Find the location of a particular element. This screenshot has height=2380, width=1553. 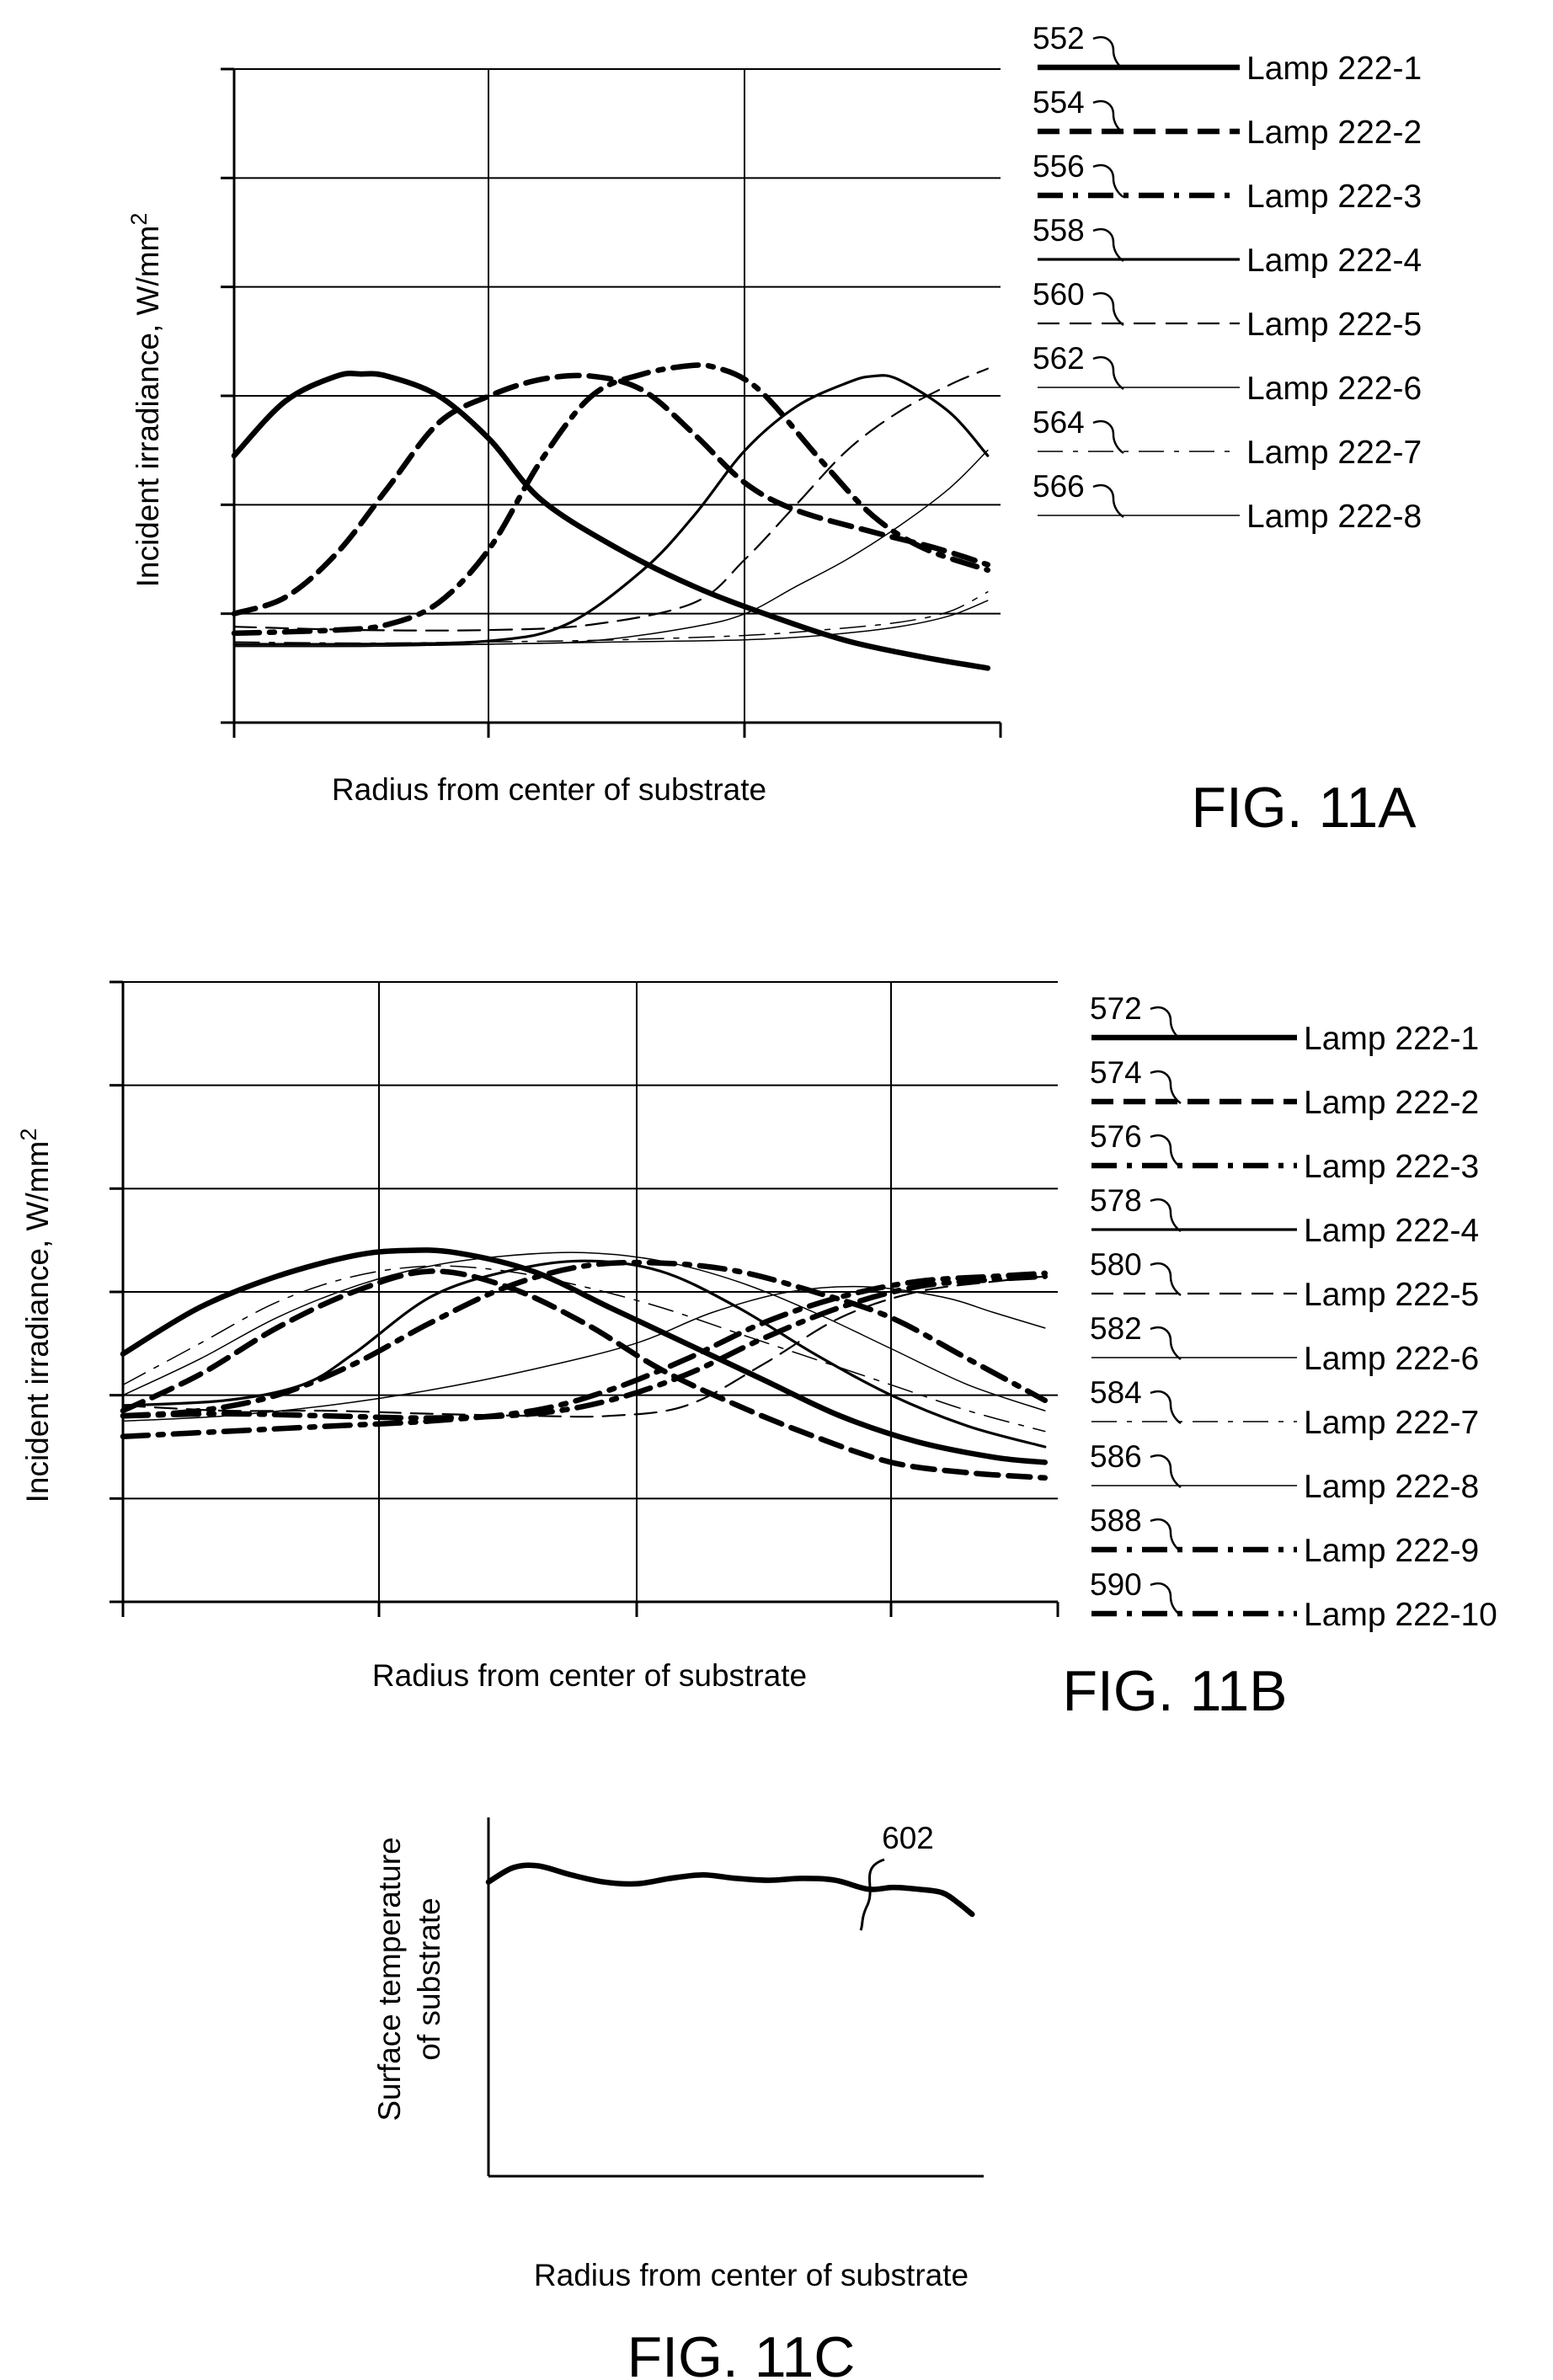

legend-reference-numeral: 572 is located at coordinates (1116, 1008).